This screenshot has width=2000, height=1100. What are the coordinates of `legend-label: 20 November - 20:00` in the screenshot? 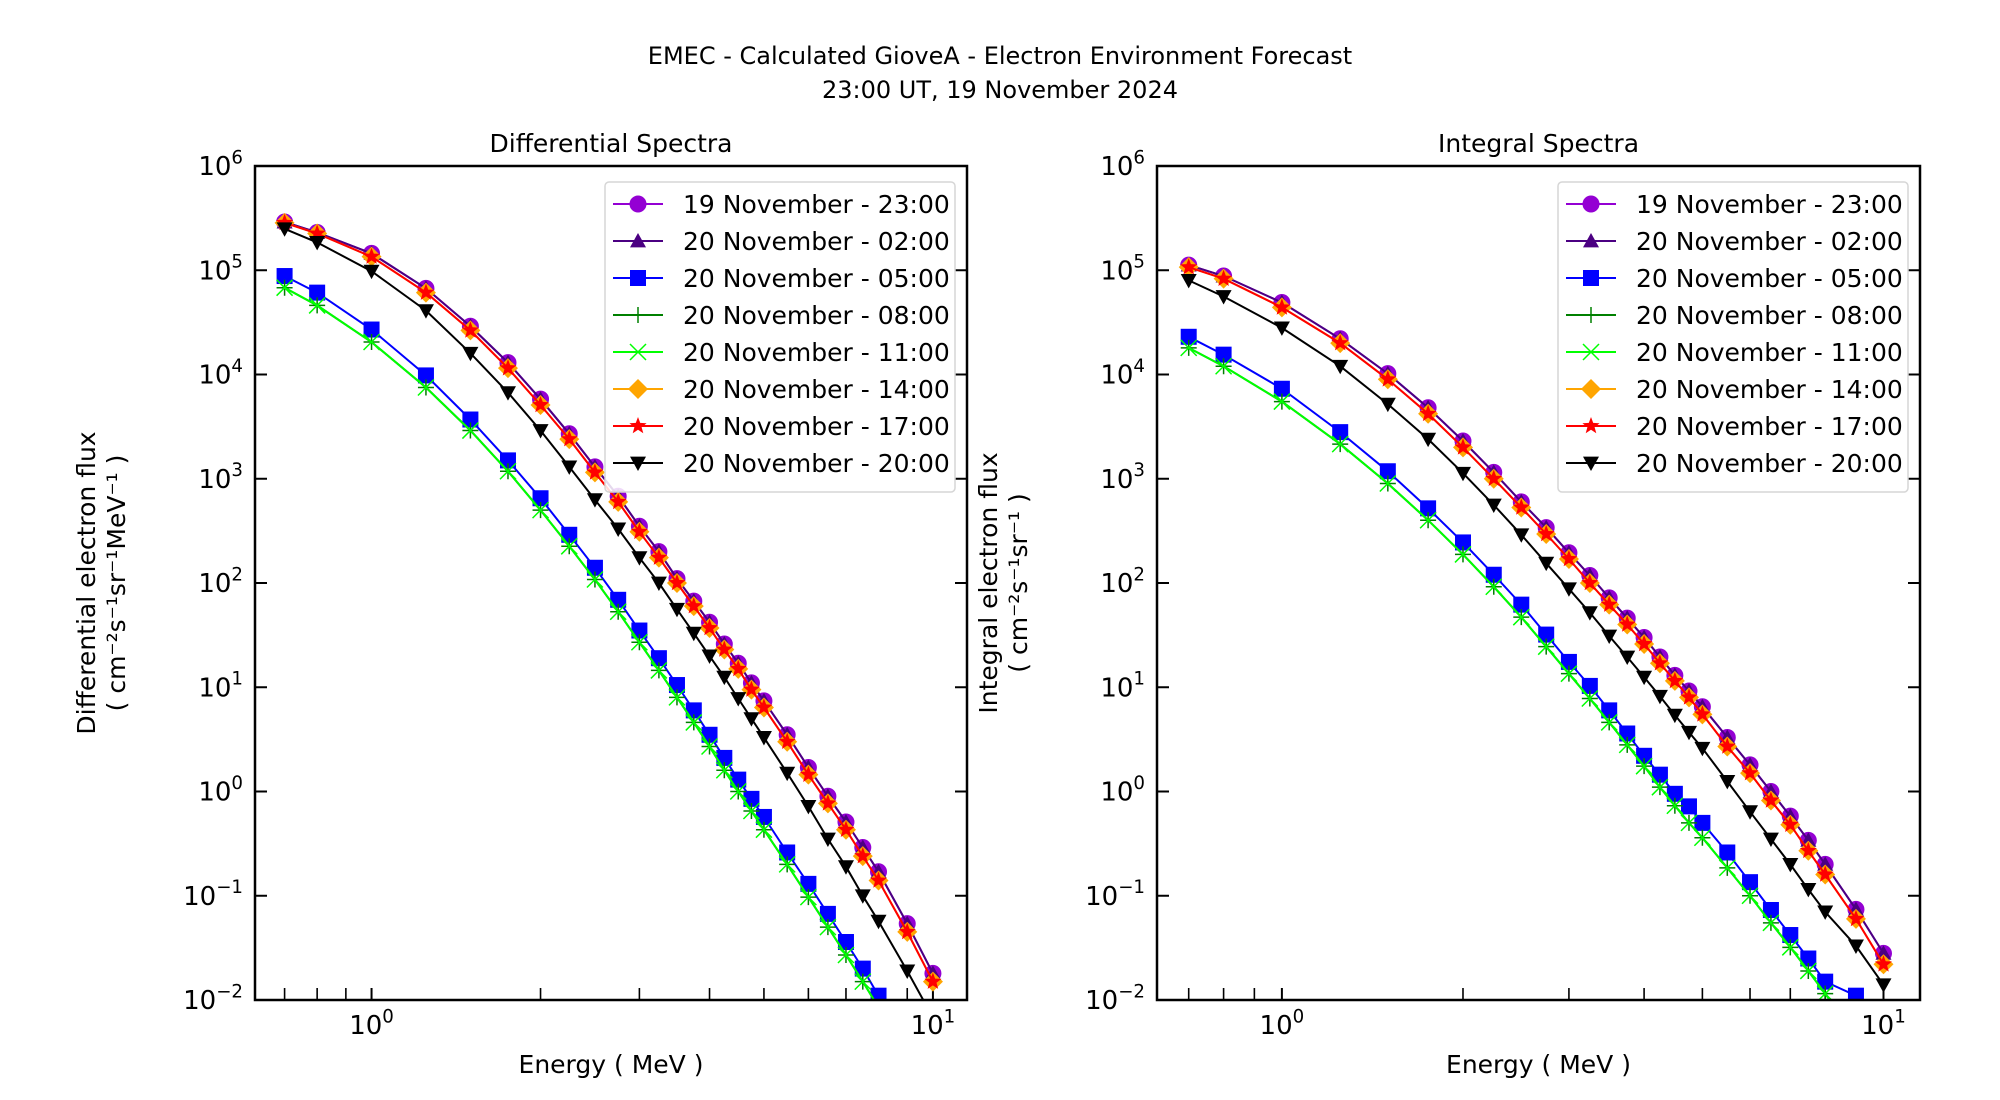 It's located at (1769, 463).